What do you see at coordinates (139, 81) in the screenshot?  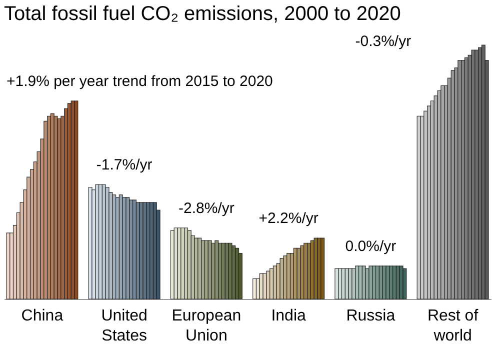 I see `annotation: +1.9% per year trend from 2015 to 2020` at bounding box center [139, 81].